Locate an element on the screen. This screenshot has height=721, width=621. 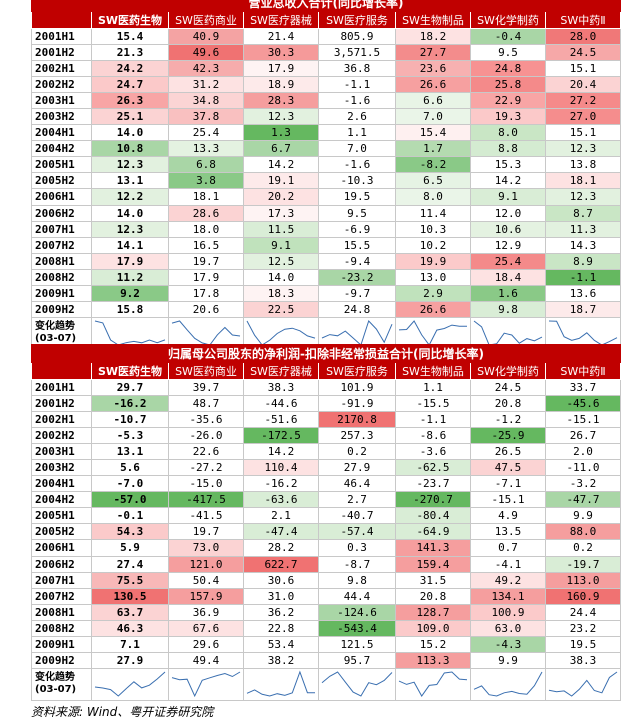
table-cell: 13.8 is located at coordinates (583, 165).